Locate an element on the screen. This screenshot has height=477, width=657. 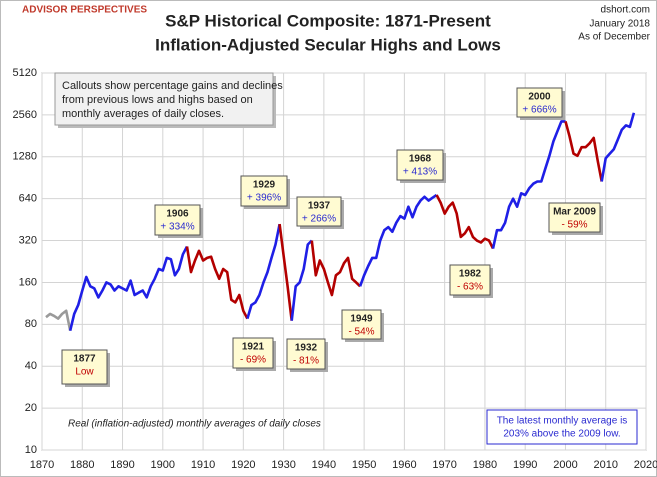
source-as-of: As of December is located at coordinates (614, 37).